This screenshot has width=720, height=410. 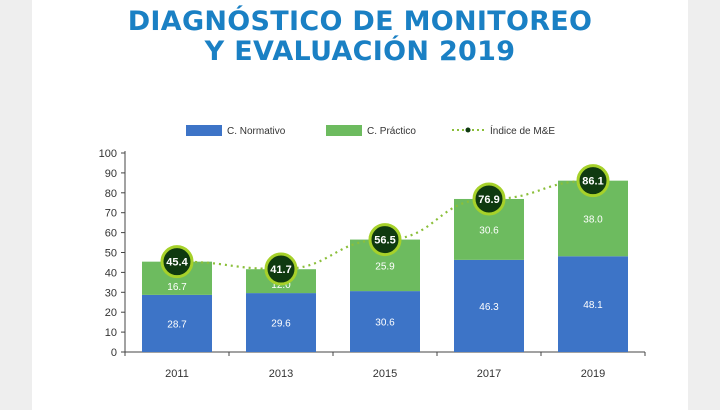 I want to click on bar-label-practico: 25.9, so click(x=385, y=266).